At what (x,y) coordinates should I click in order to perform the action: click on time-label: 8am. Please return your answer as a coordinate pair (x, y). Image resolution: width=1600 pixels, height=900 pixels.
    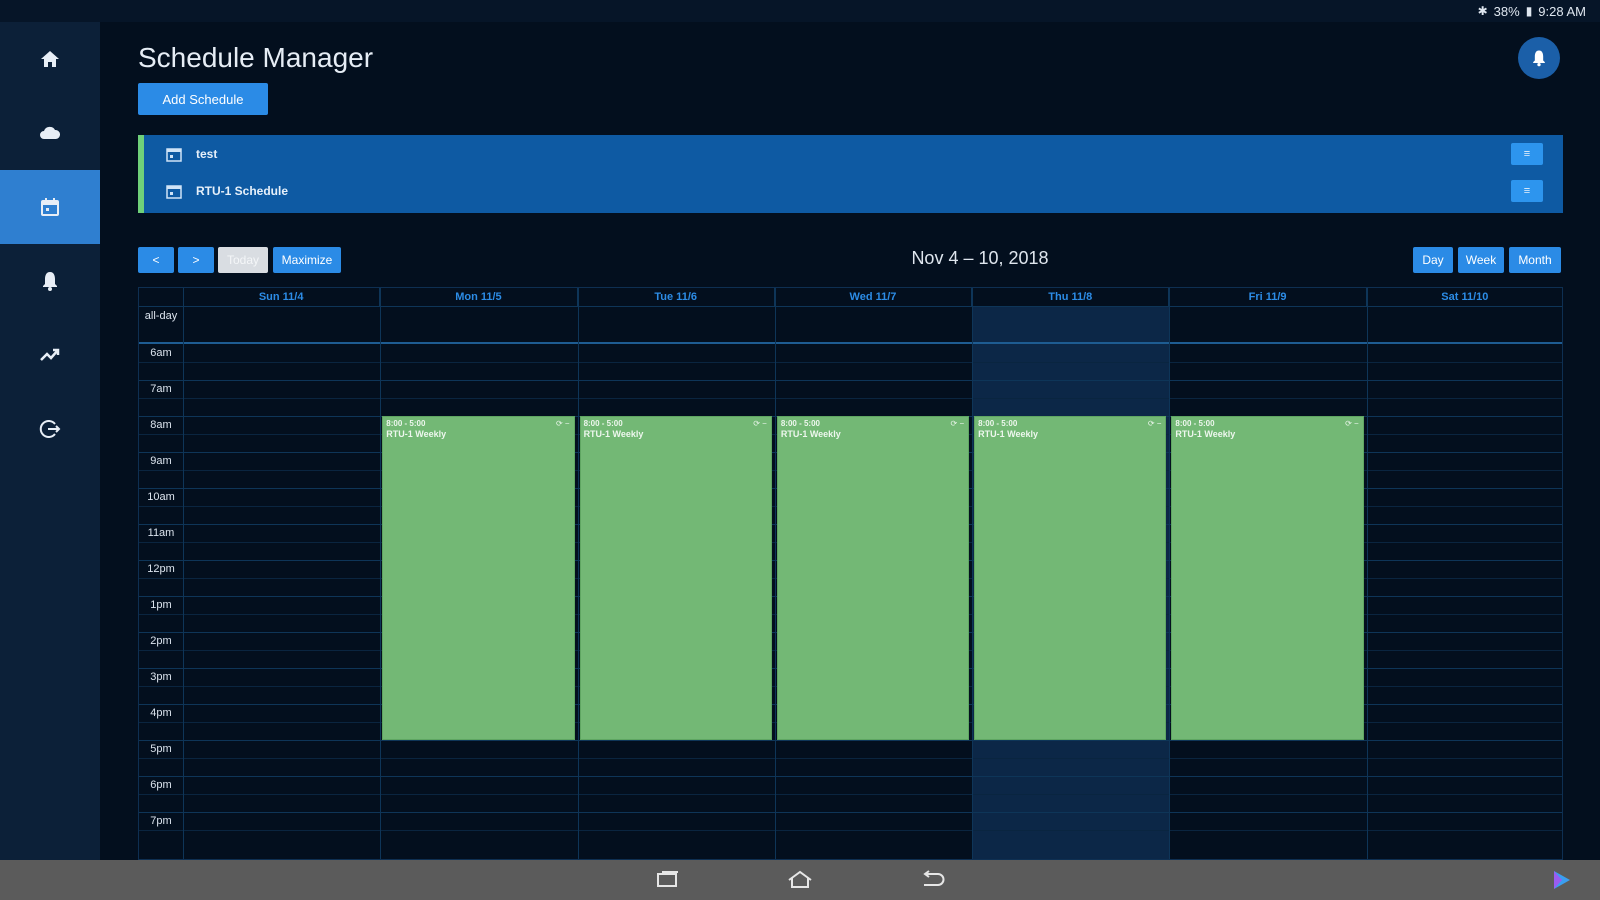
    Looking at the image, I should click on (161, 425).